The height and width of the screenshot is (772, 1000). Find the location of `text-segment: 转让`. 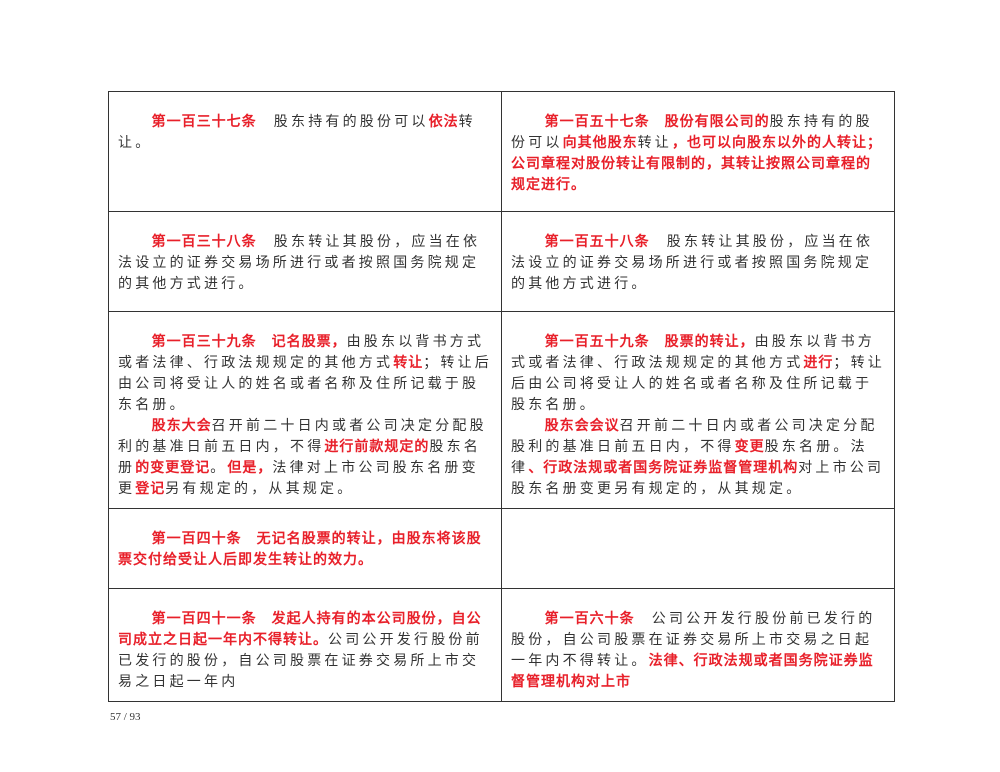

text-segment: 转让 is located at coordinates (655, 143).